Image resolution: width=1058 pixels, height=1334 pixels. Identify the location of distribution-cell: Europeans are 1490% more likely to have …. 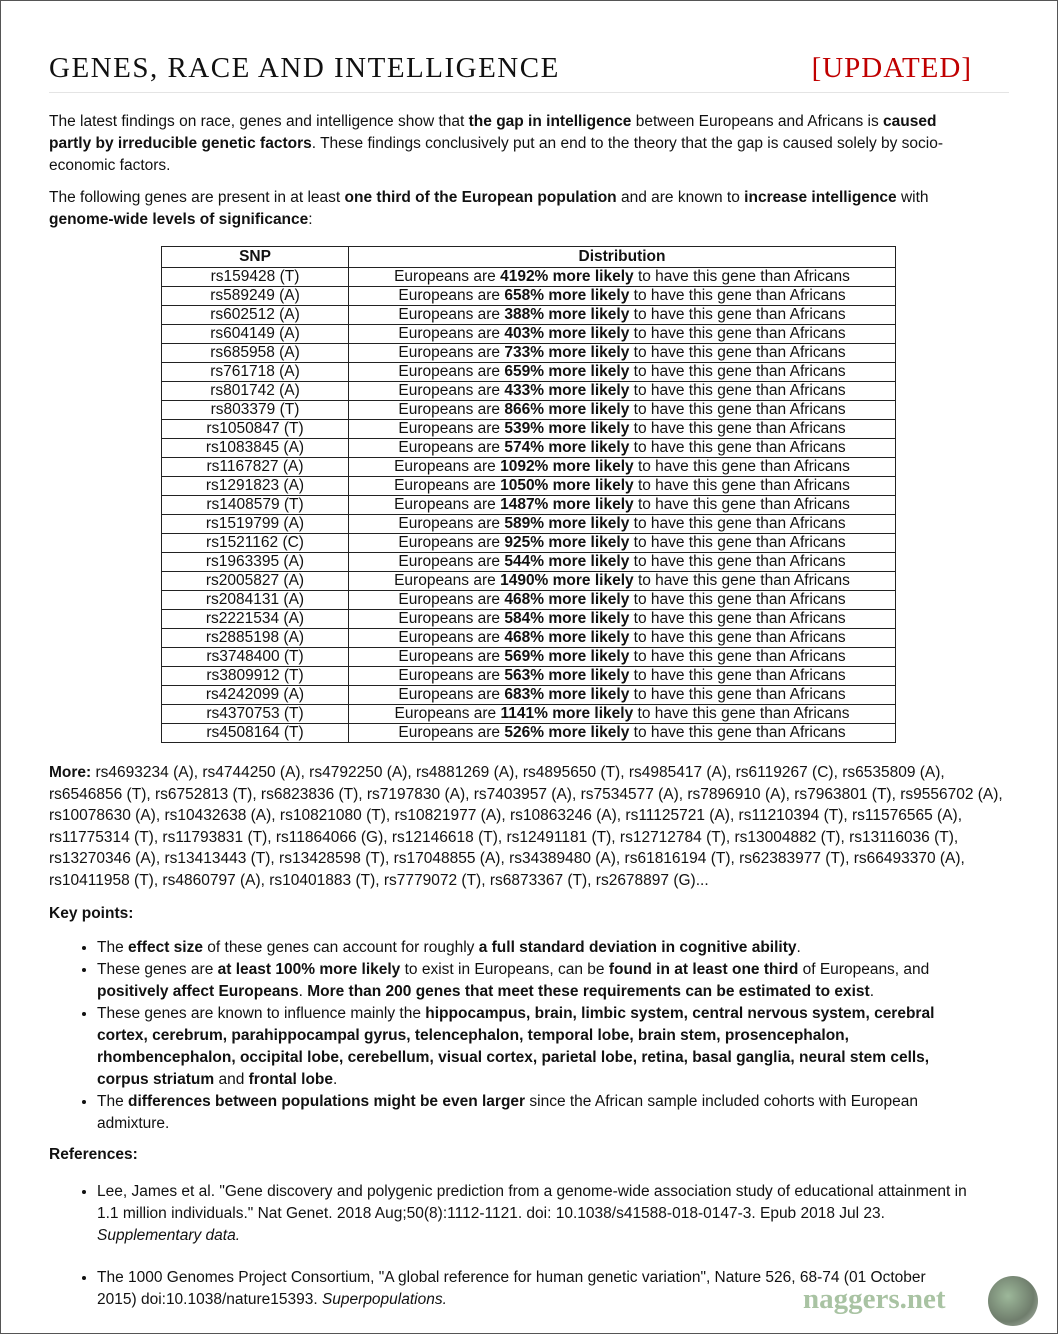
(622, 581).